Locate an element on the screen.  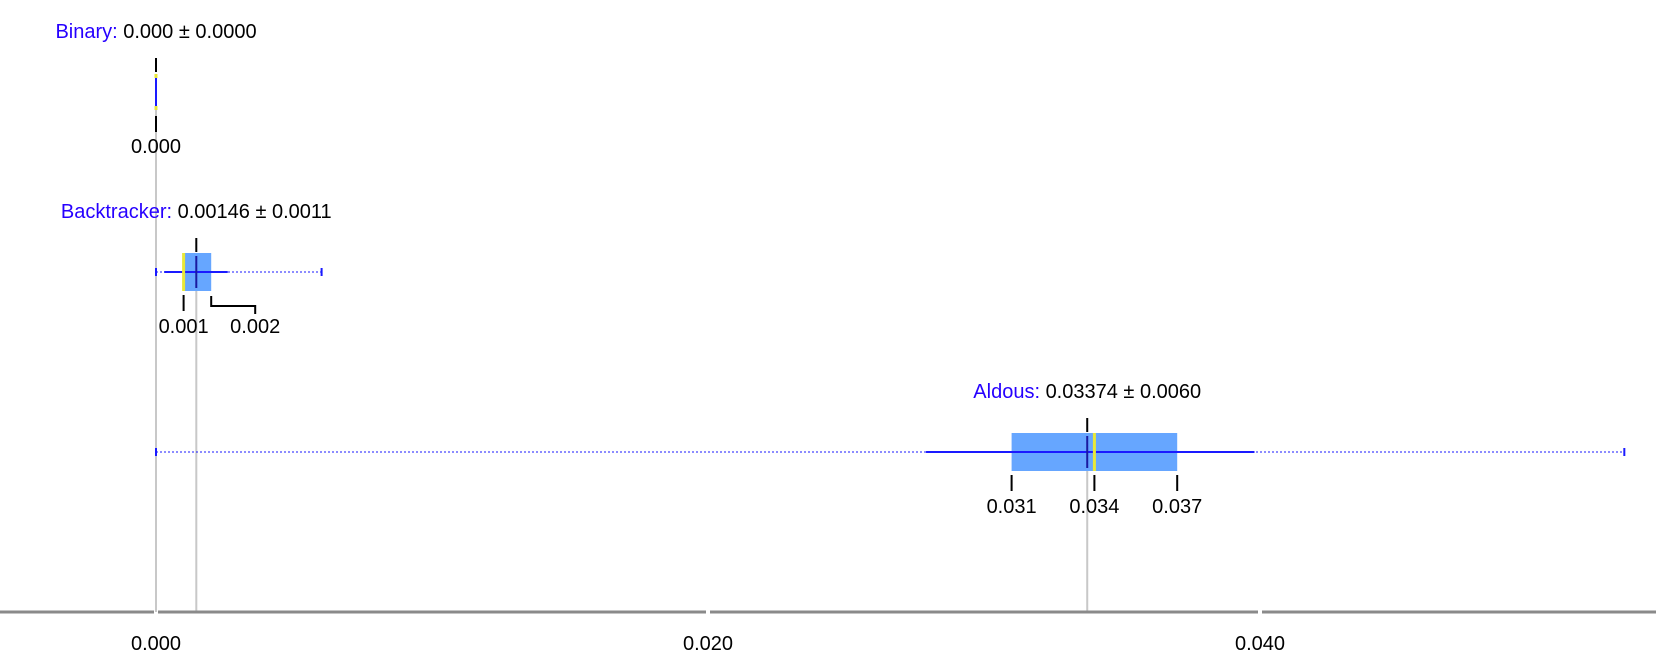
quartile-label: 0.002 is located at coordinates (255, 327).